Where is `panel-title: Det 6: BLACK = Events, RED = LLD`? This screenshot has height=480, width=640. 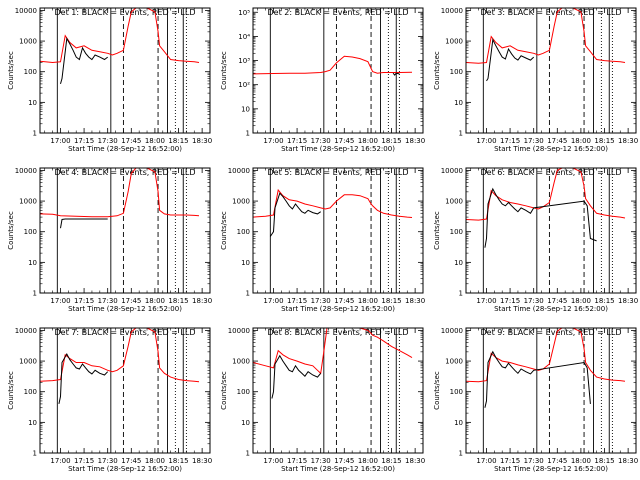 panel-title: Det 6: BLACK = Events, RED = LLD is located at coordinates (551, 172).